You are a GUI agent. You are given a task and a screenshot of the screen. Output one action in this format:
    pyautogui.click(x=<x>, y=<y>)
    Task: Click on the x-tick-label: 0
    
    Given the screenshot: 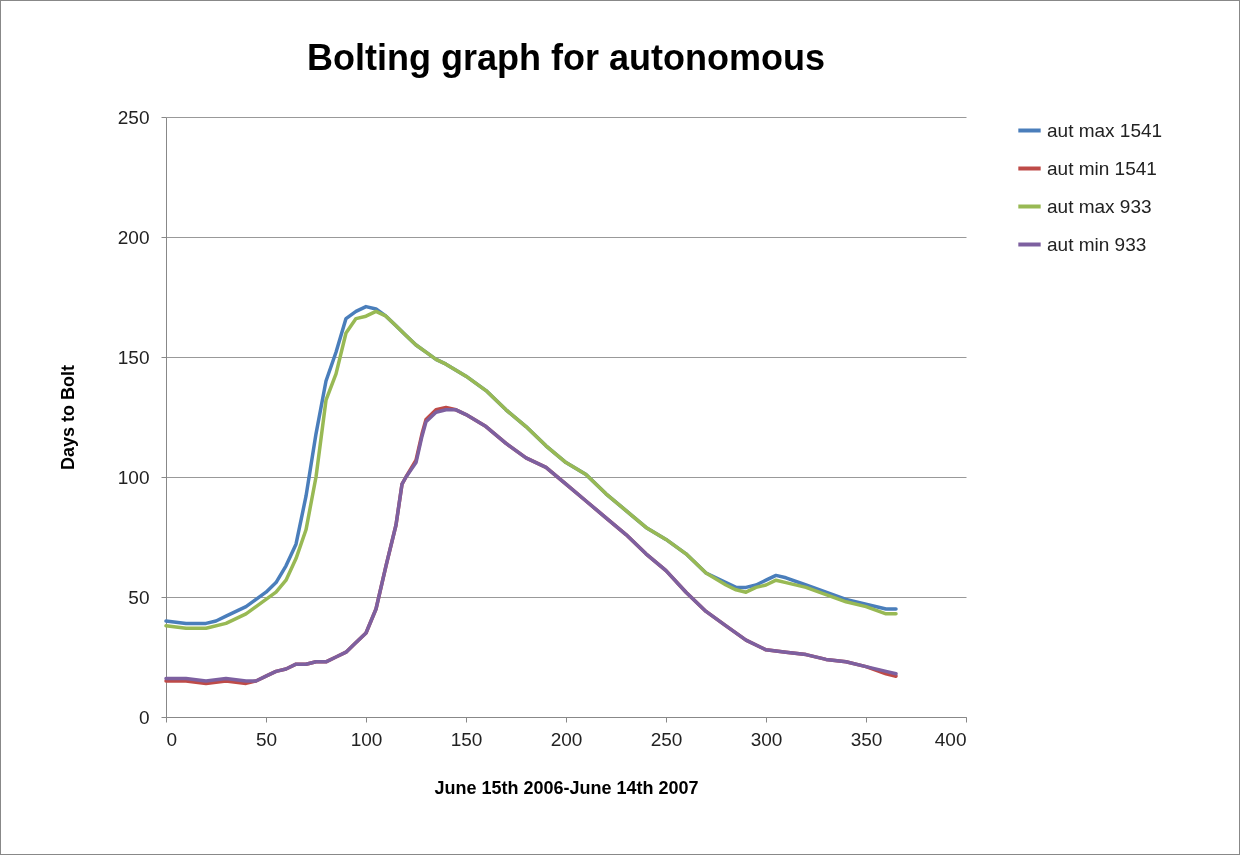 What is the action you would take?
    pyautogui.click(x=172, y=739)
    